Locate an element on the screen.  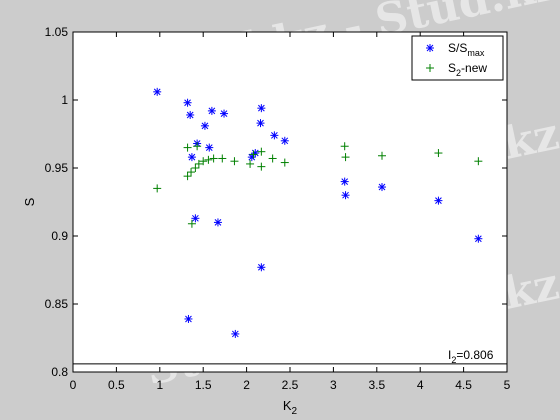
x-axis-label: K2 is located at coordinates (290, 407).